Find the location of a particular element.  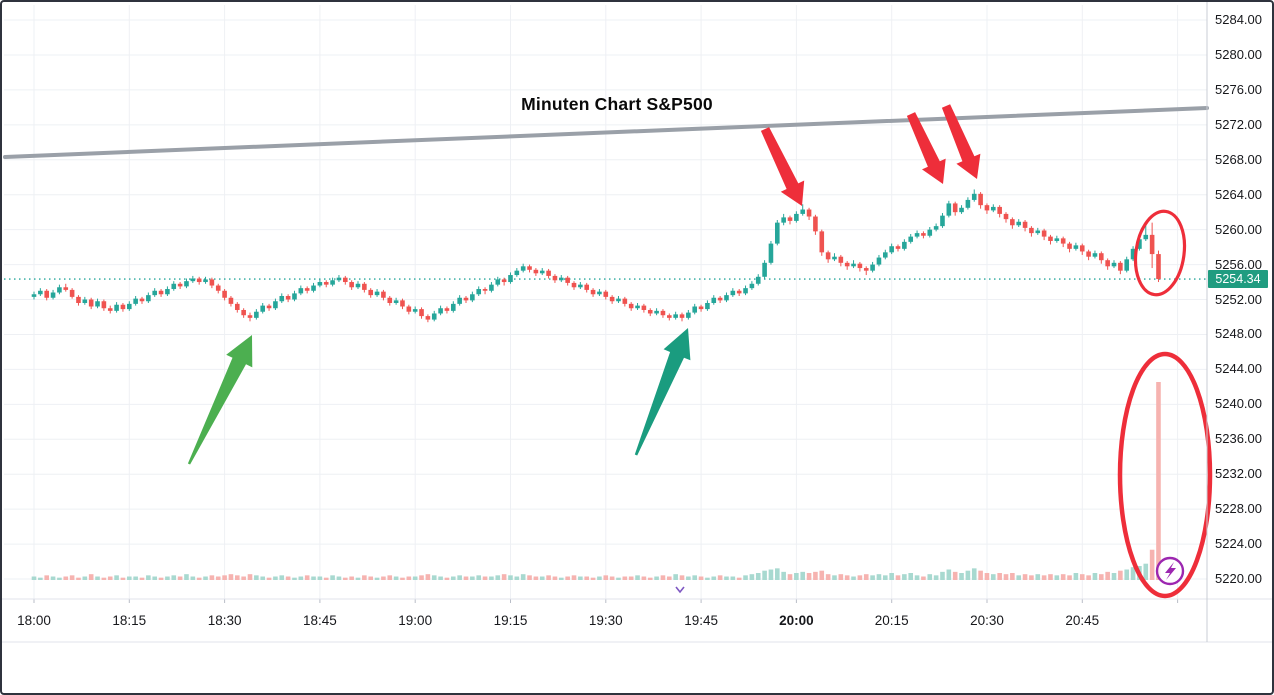

time-axis-label: 20:00 is located at coordinates (796, 620).